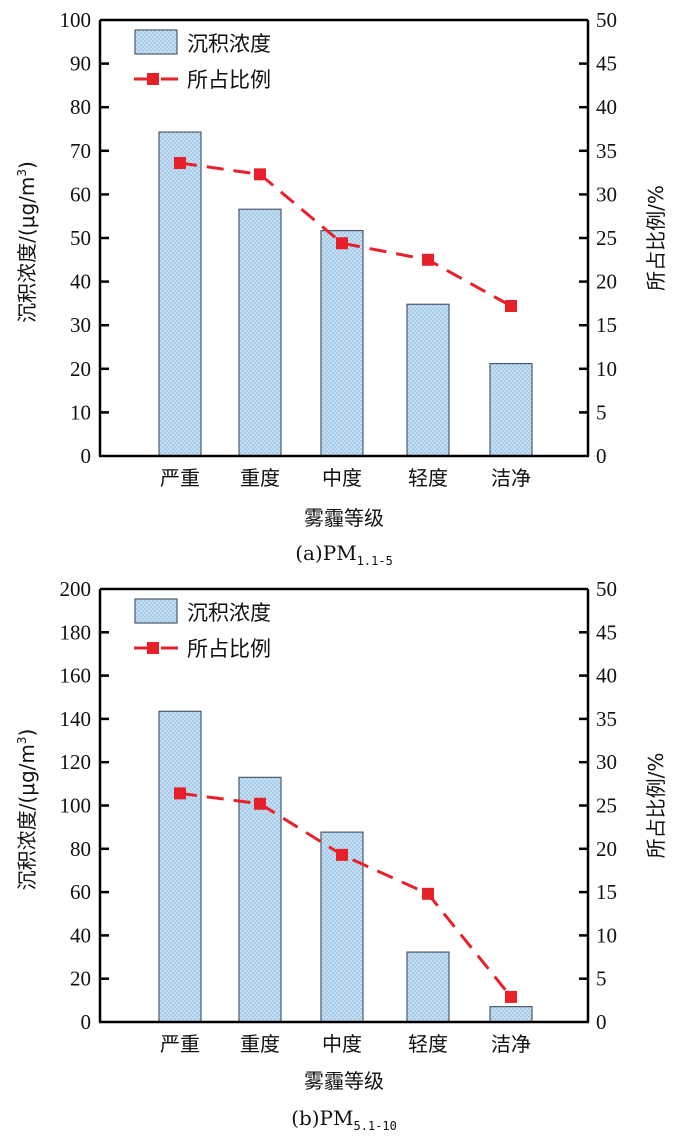 The width and height of the screenshot is (681, 1146). I want to click on right-tick-label: 25, so click(606, 238).